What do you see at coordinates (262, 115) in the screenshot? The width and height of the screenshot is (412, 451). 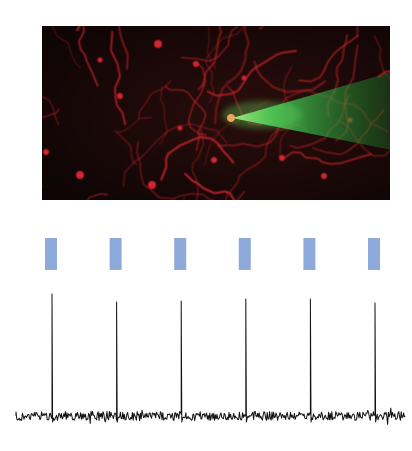 I see `electrode-glow` at bounding box center [262, 115].